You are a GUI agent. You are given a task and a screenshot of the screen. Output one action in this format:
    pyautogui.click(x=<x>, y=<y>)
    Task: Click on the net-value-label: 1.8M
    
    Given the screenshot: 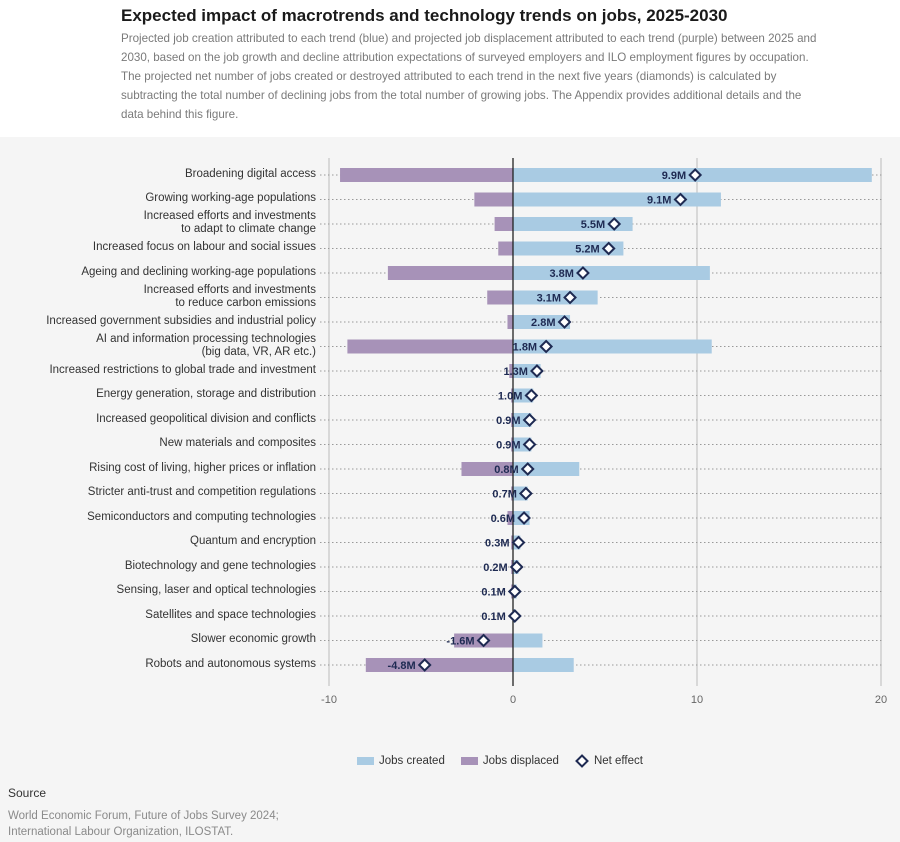 What is the action you would take?
    pyautogui.click(x=525, y=348)
    